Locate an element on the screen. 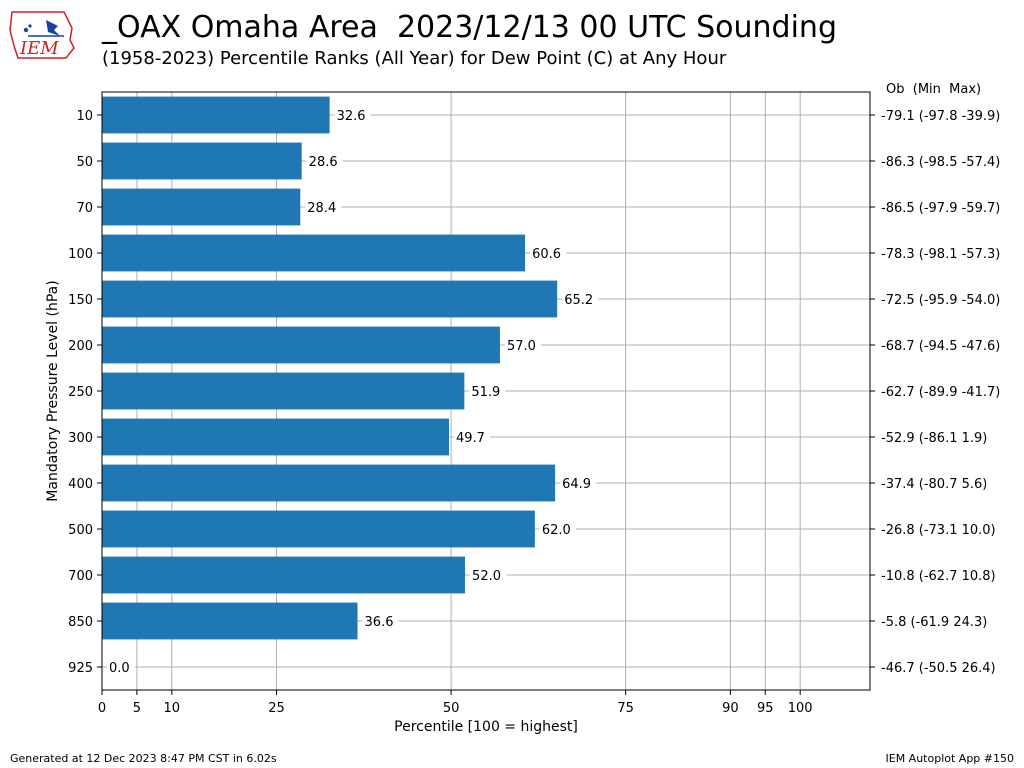  y-tick-label: 50 is located at coordinates (84, 162).